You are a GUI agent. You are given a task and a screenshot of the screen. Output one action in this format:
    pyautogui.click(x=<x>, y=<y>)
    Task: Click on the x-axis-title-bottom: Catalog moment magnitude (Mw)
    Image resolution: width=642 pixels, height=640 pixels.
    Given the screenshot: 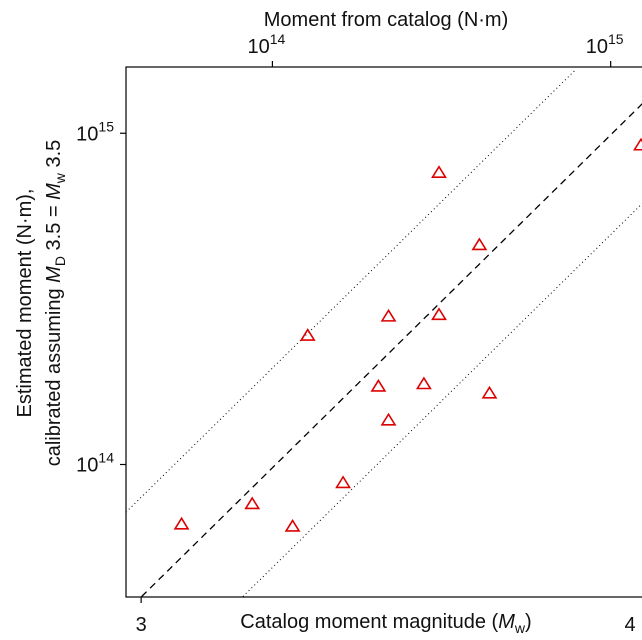 What is the action you would take?
    pyautogui.click(x=385, y=623)
    